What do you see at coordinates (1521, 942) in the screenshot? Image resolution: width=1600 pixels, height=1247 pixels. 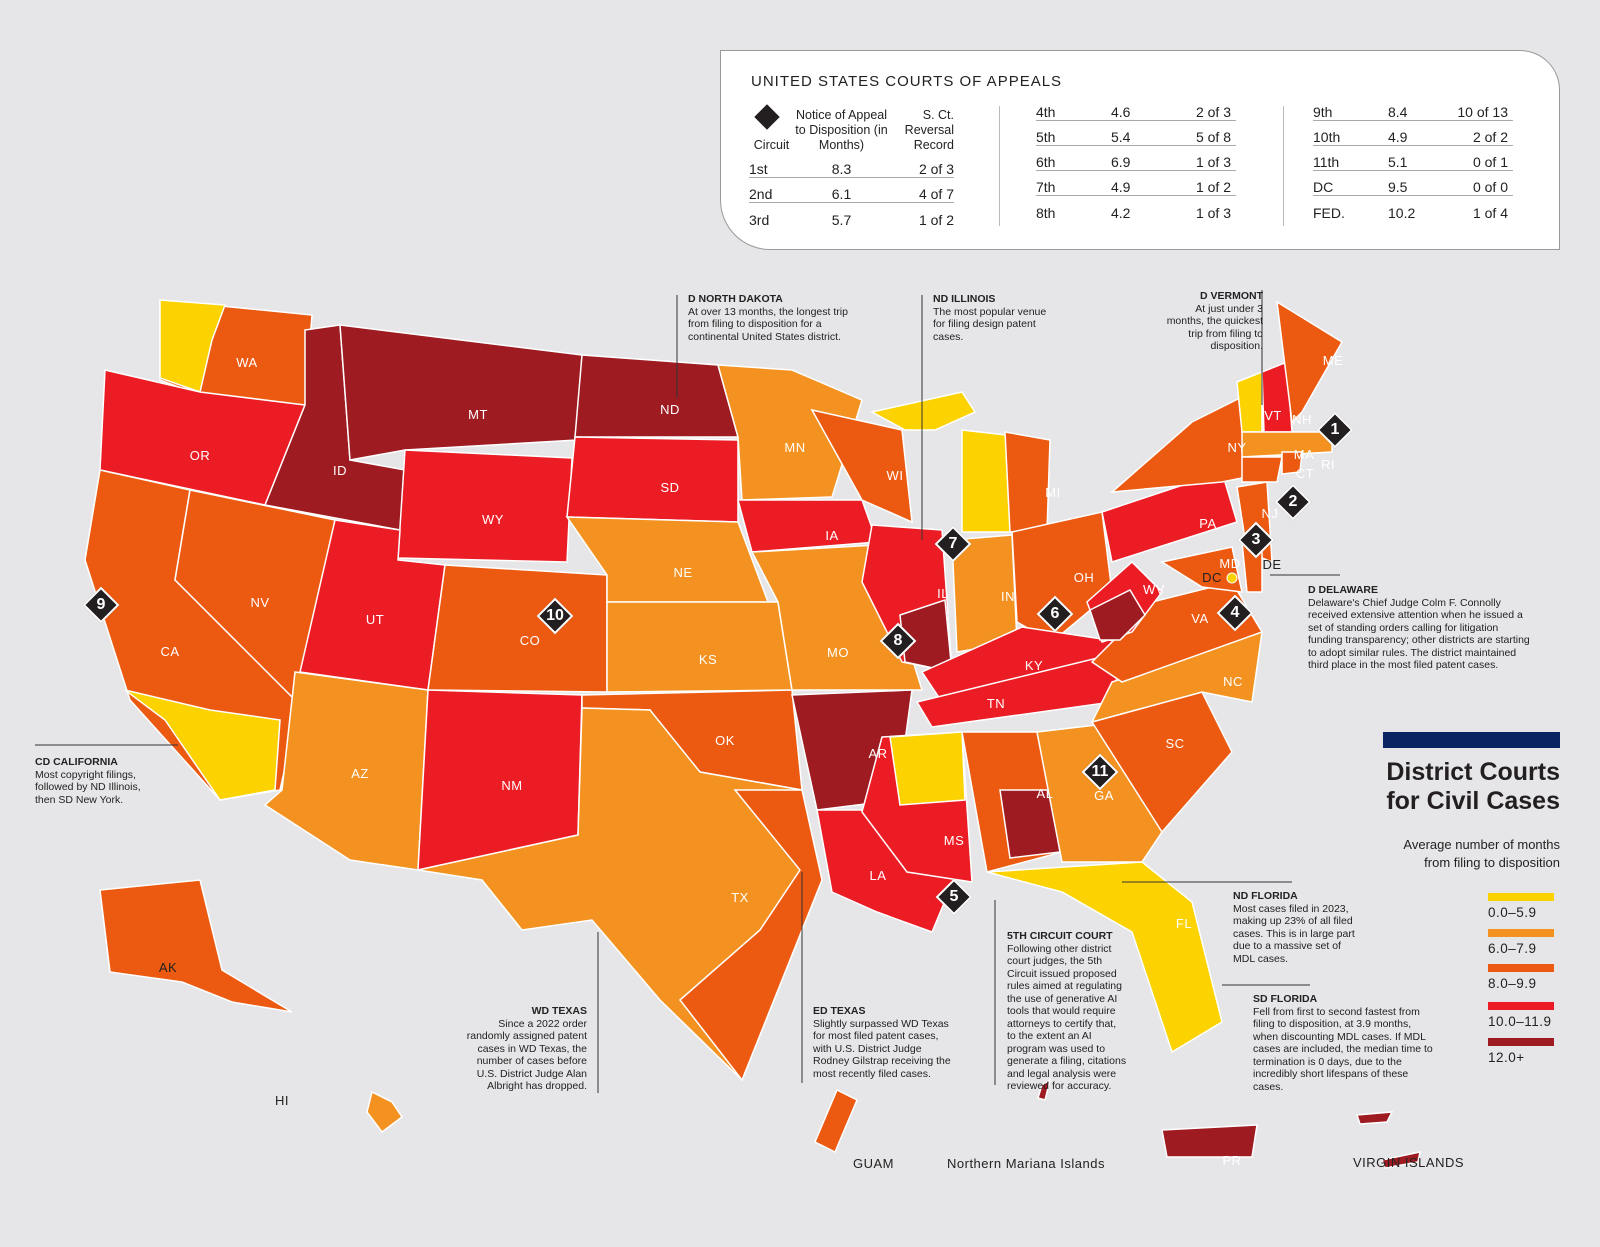 I see `legend-item: 6.0–7.9` at bounding box center [1521, 942].